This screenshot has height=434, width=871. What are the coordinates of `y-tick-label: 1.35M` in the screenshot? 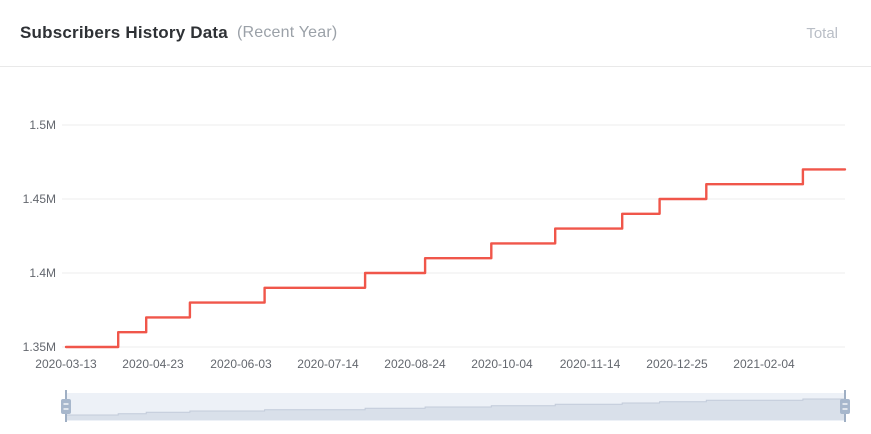 It's located at (39, 347).